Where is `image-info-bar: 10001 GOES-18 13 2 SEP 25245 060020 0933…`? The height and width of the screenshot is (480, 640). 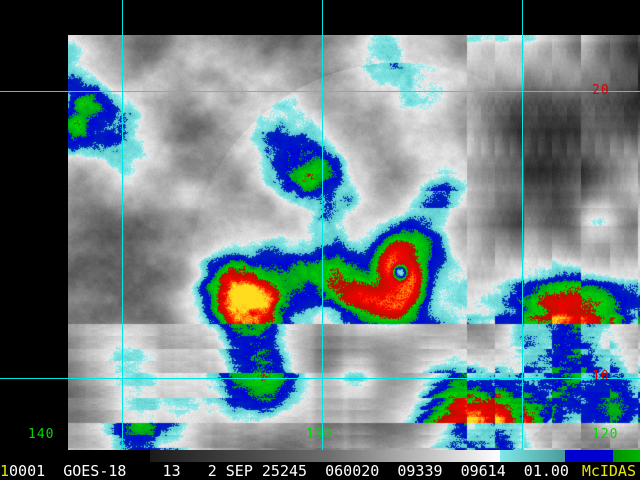
image-info-bar: 10001 GOES-18 13 2 SEP 25245 060020 0933… is located at coordinates (320, 471).